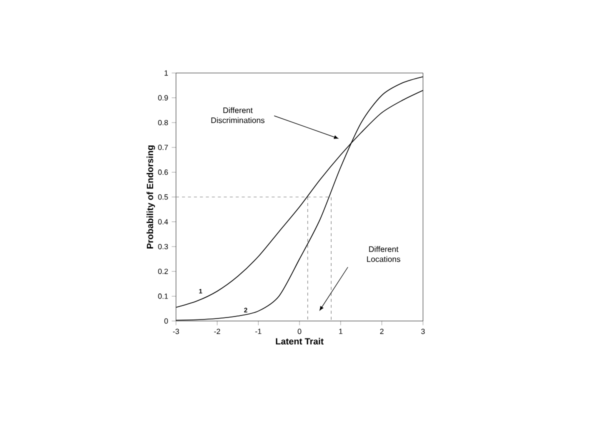 This screenshot has width=594, height=447. What do you see at coordinates (300, 341) in the screenshot?
I see `x-axis-title: Latent Trait` at bounding box center [300, 341].